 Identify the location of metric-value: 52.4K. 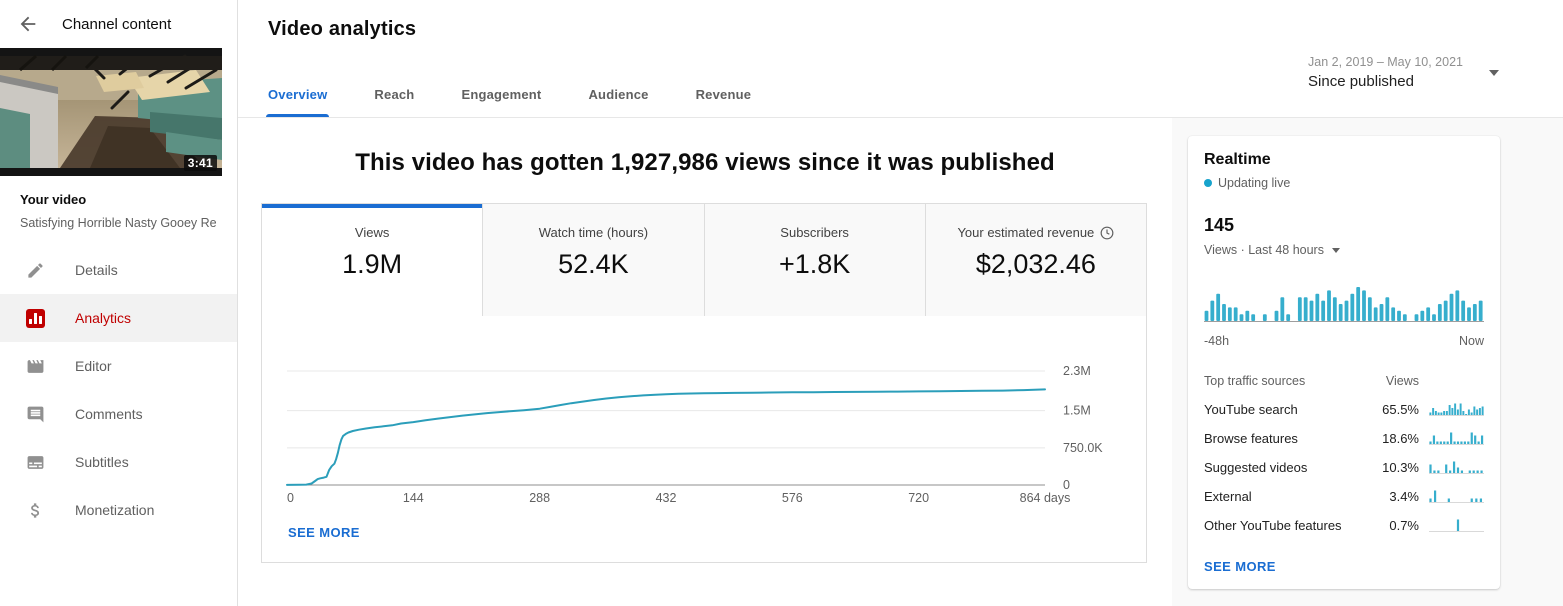
(593, 264).